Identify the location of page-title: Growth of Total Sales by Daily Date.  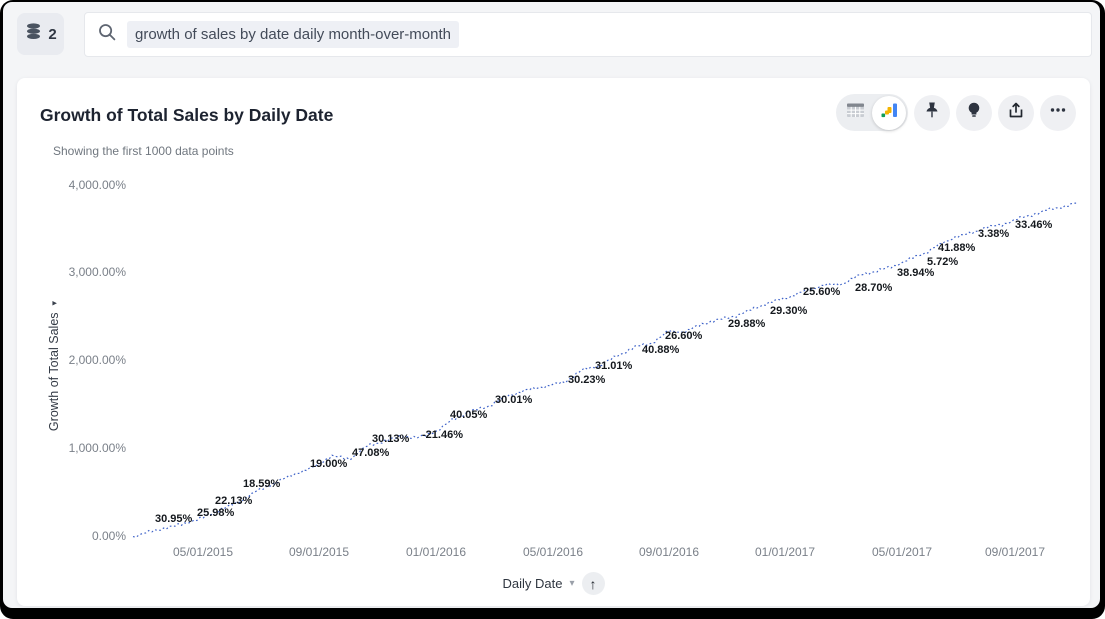
(187, 115).